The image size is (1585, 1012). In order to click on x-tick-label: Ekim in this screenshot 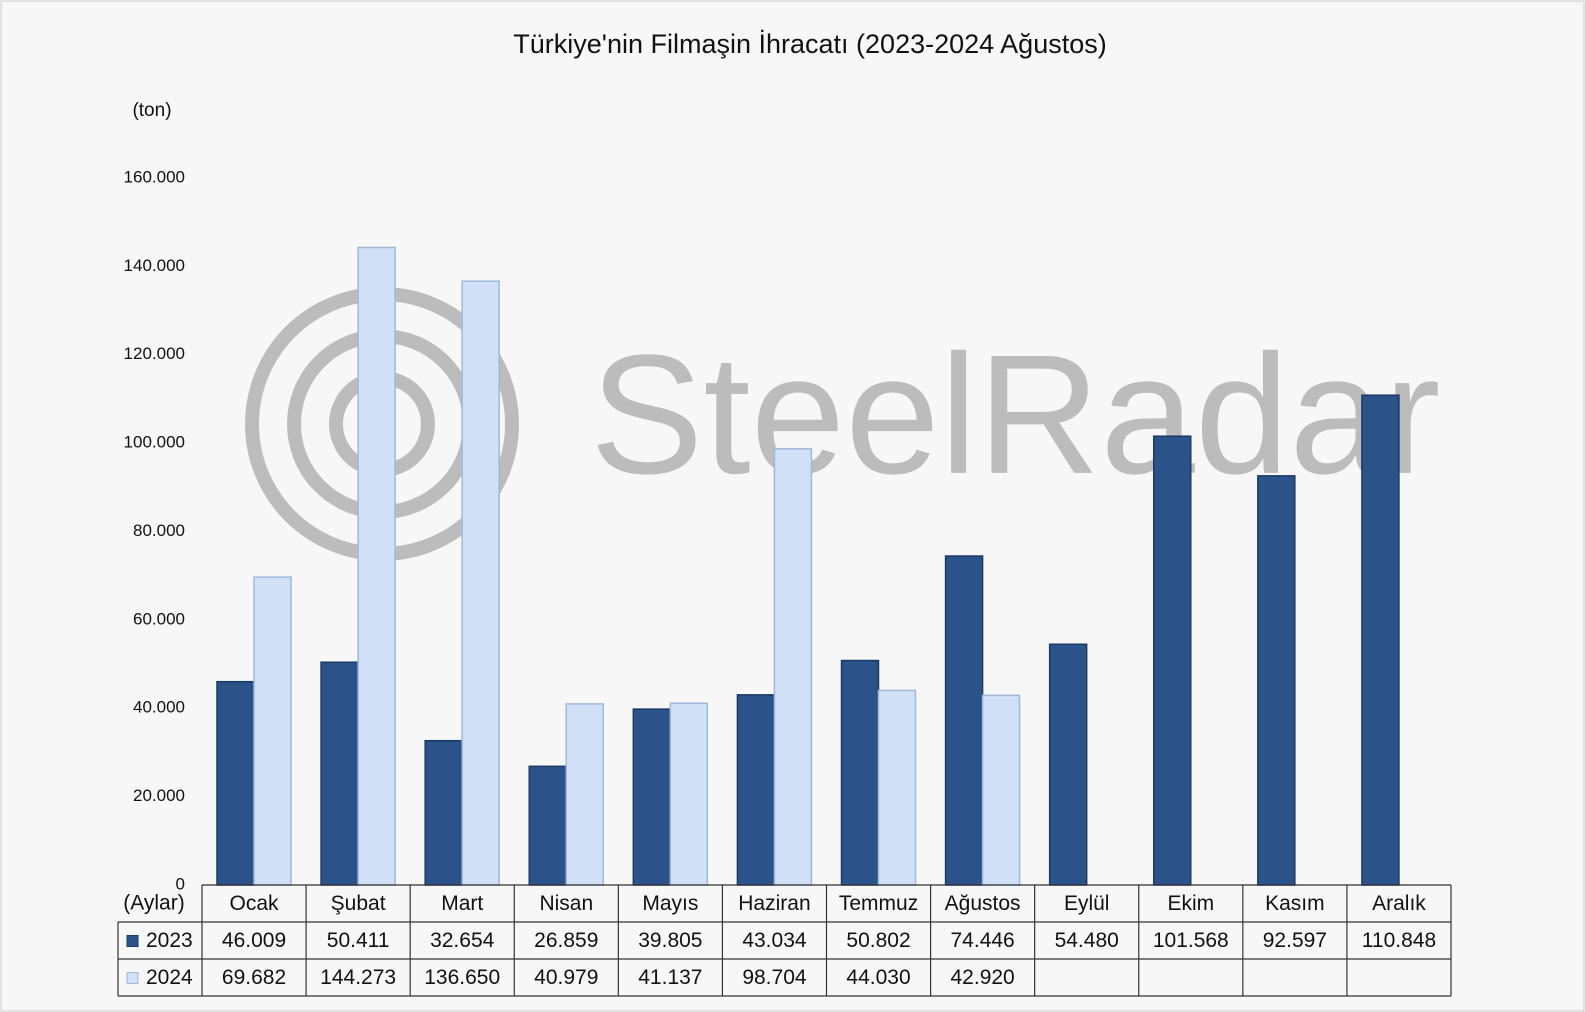, I will do `click(1190, 903)`.